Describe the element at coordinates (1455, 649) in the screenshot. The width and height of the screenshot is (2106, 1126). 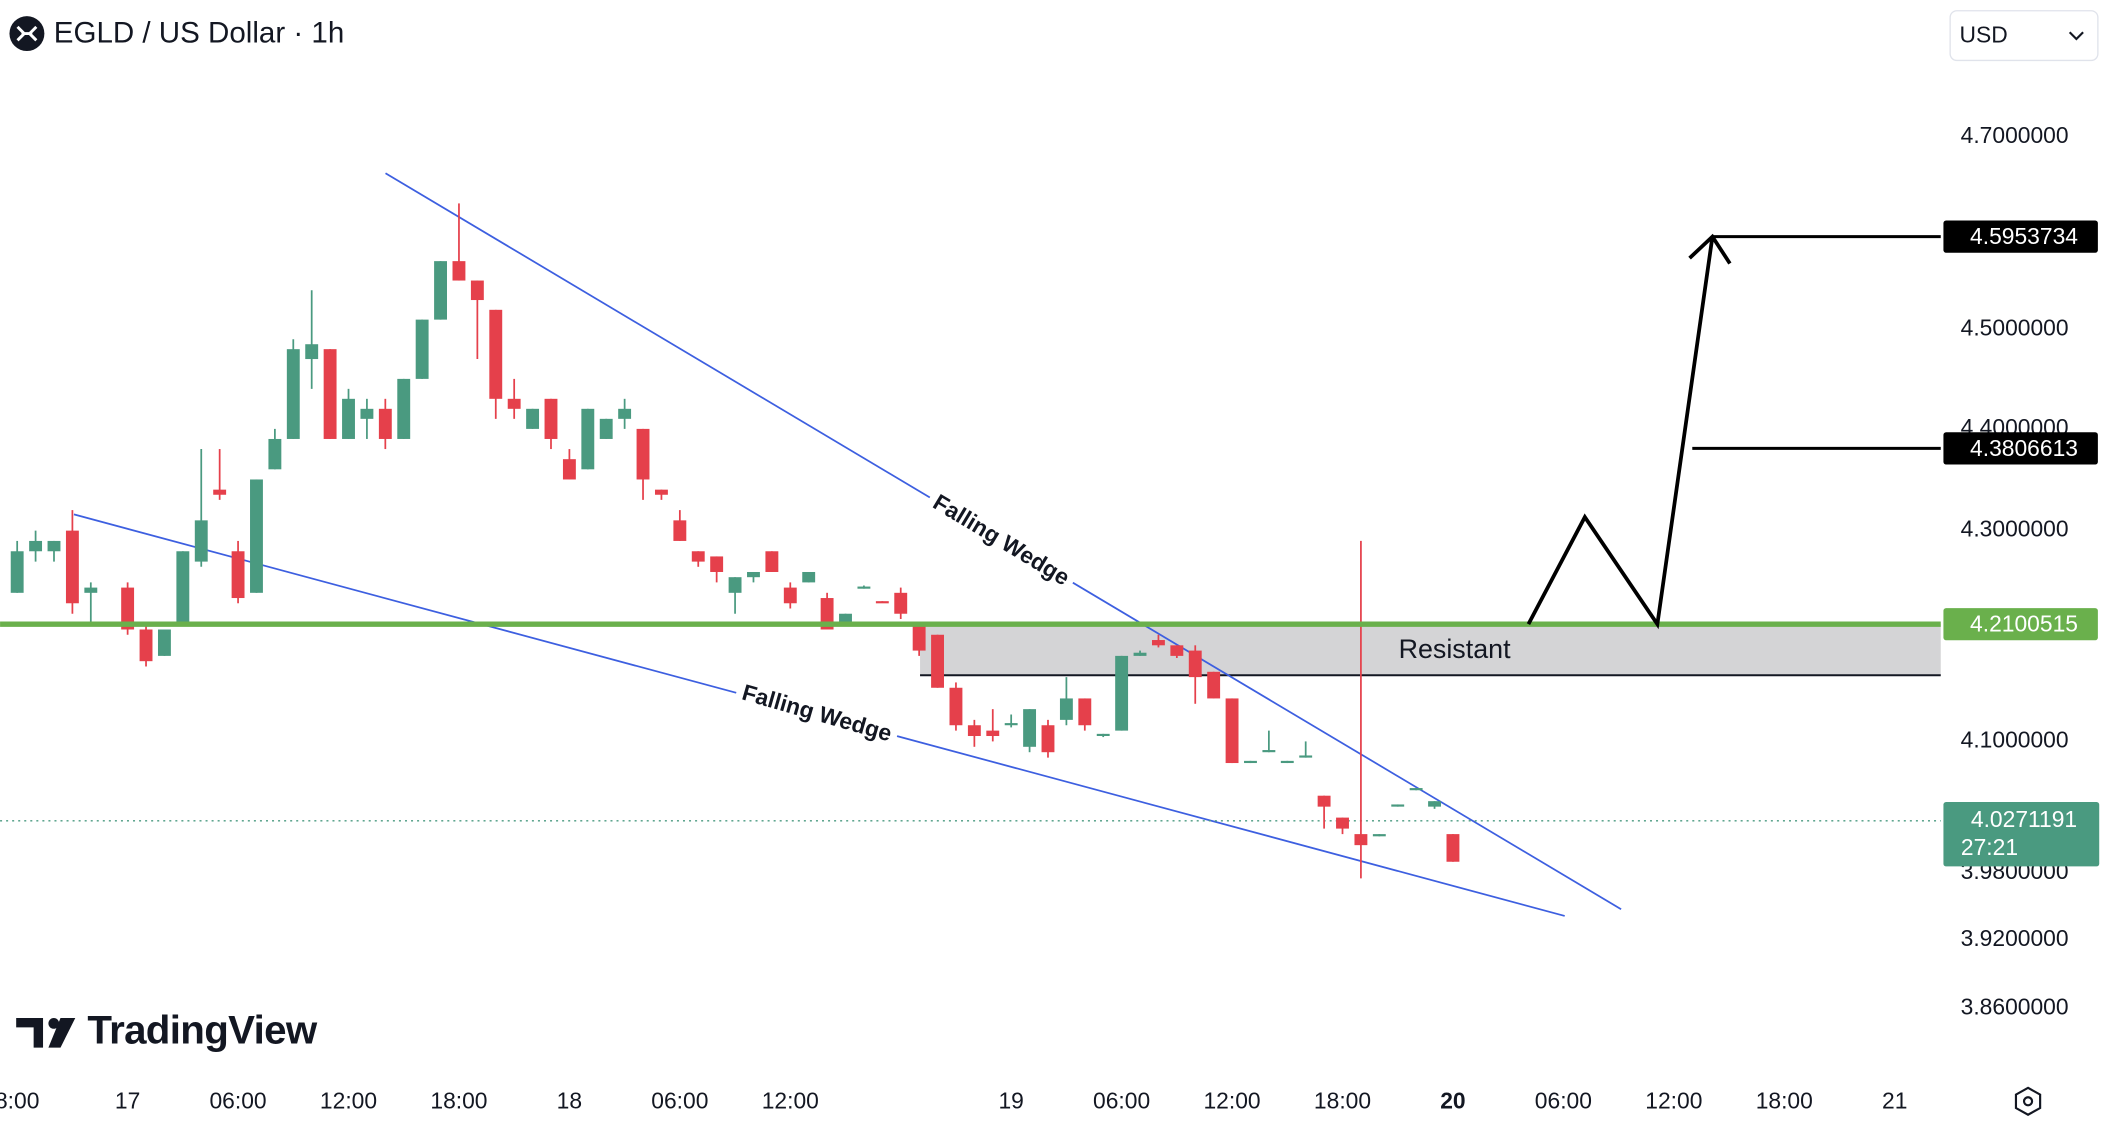
I see `zone-label: Resistant` at that location.